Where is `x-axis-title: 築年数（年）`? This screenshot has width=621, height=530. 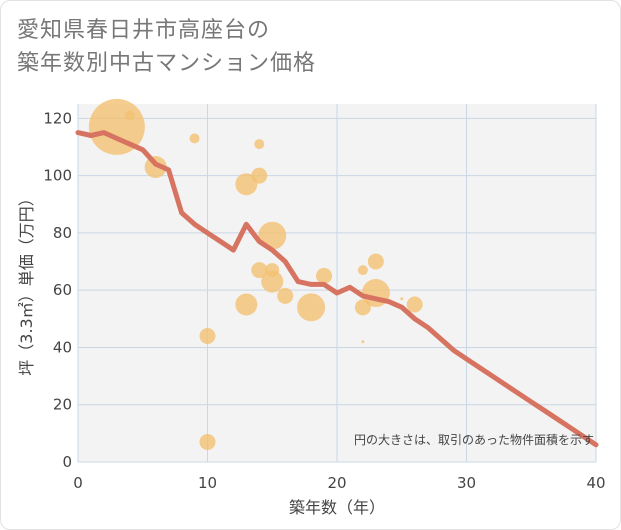
x-axis-title: 築年数（年） is located at coordinates (337, 507).